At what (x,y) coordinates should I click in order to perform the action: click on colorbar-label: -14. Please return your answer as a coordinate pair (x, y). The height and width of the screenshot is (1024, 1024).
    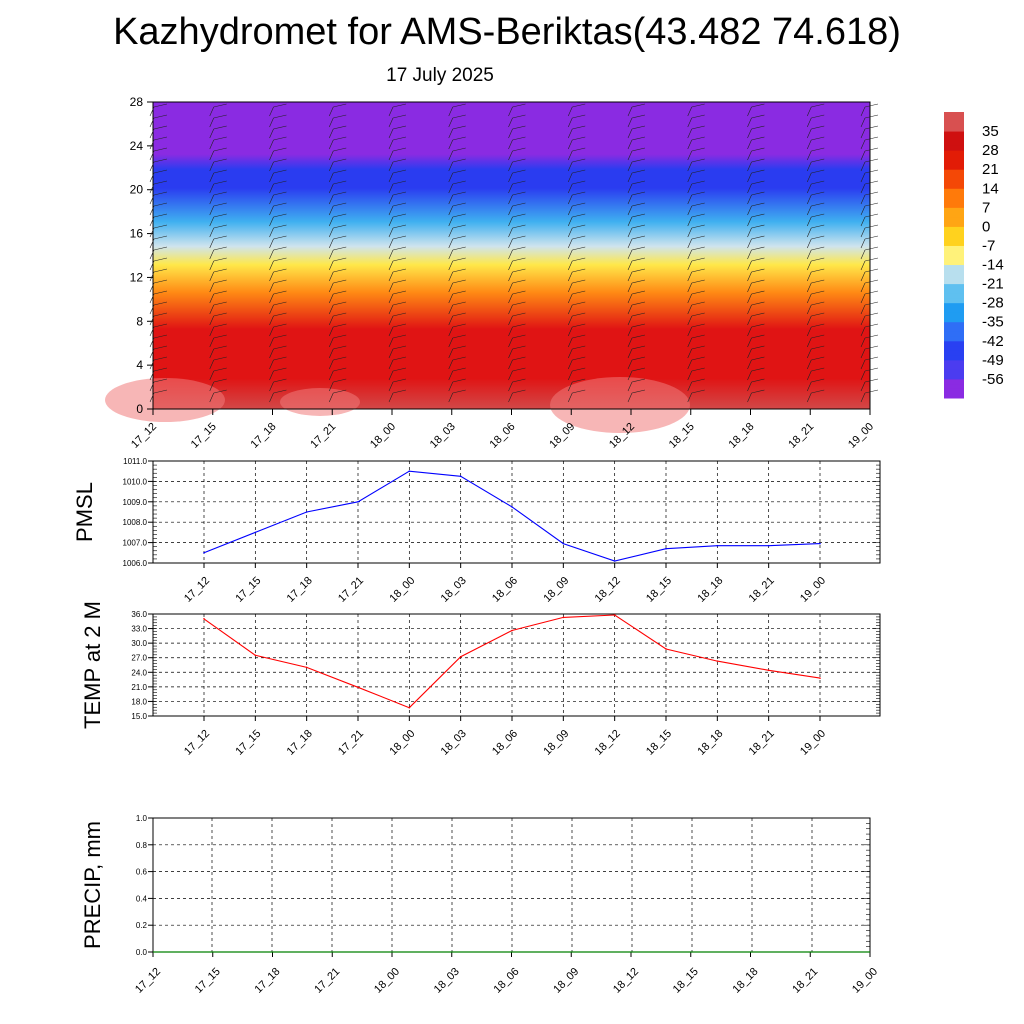
    Looking at the image, I should click on (993, 265).